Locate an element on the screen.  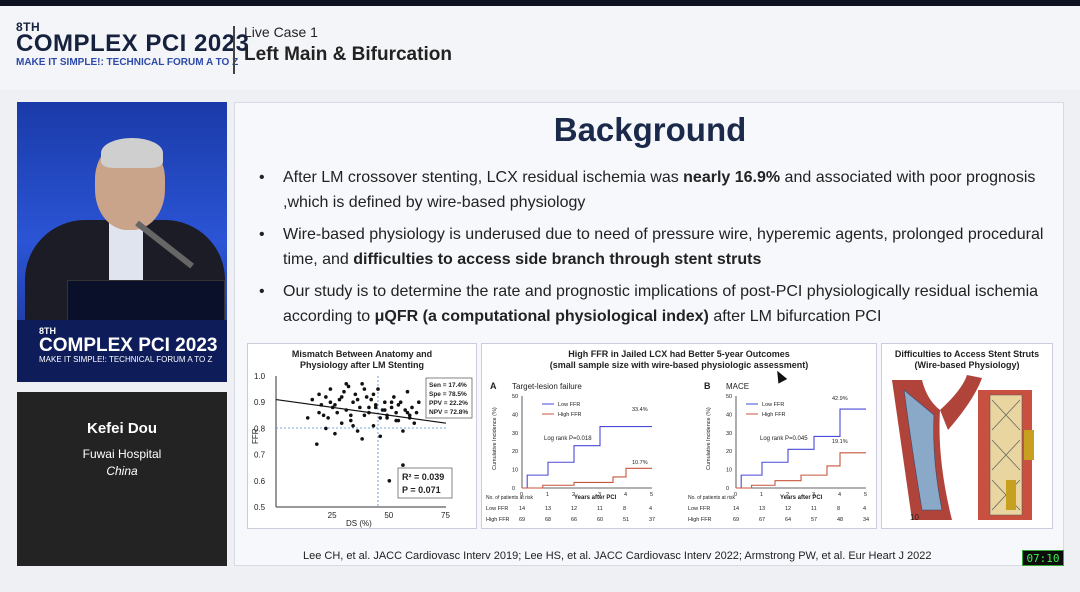
km-xtick: 5 is located at coordinates (651, 495).